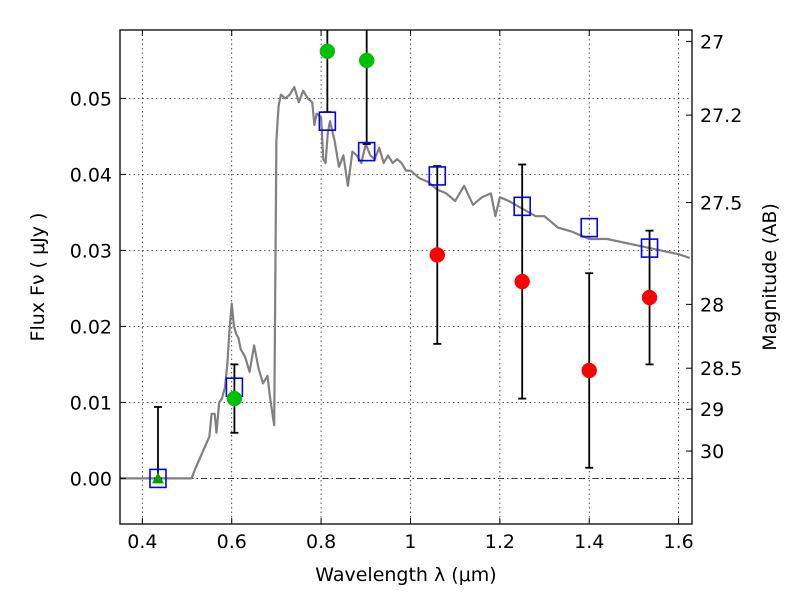 This screenshot has height=600, width=800. Describe the element at coordinates (91, 251) in the screenshot. I see `y-tick-label: 0.03` at that location.